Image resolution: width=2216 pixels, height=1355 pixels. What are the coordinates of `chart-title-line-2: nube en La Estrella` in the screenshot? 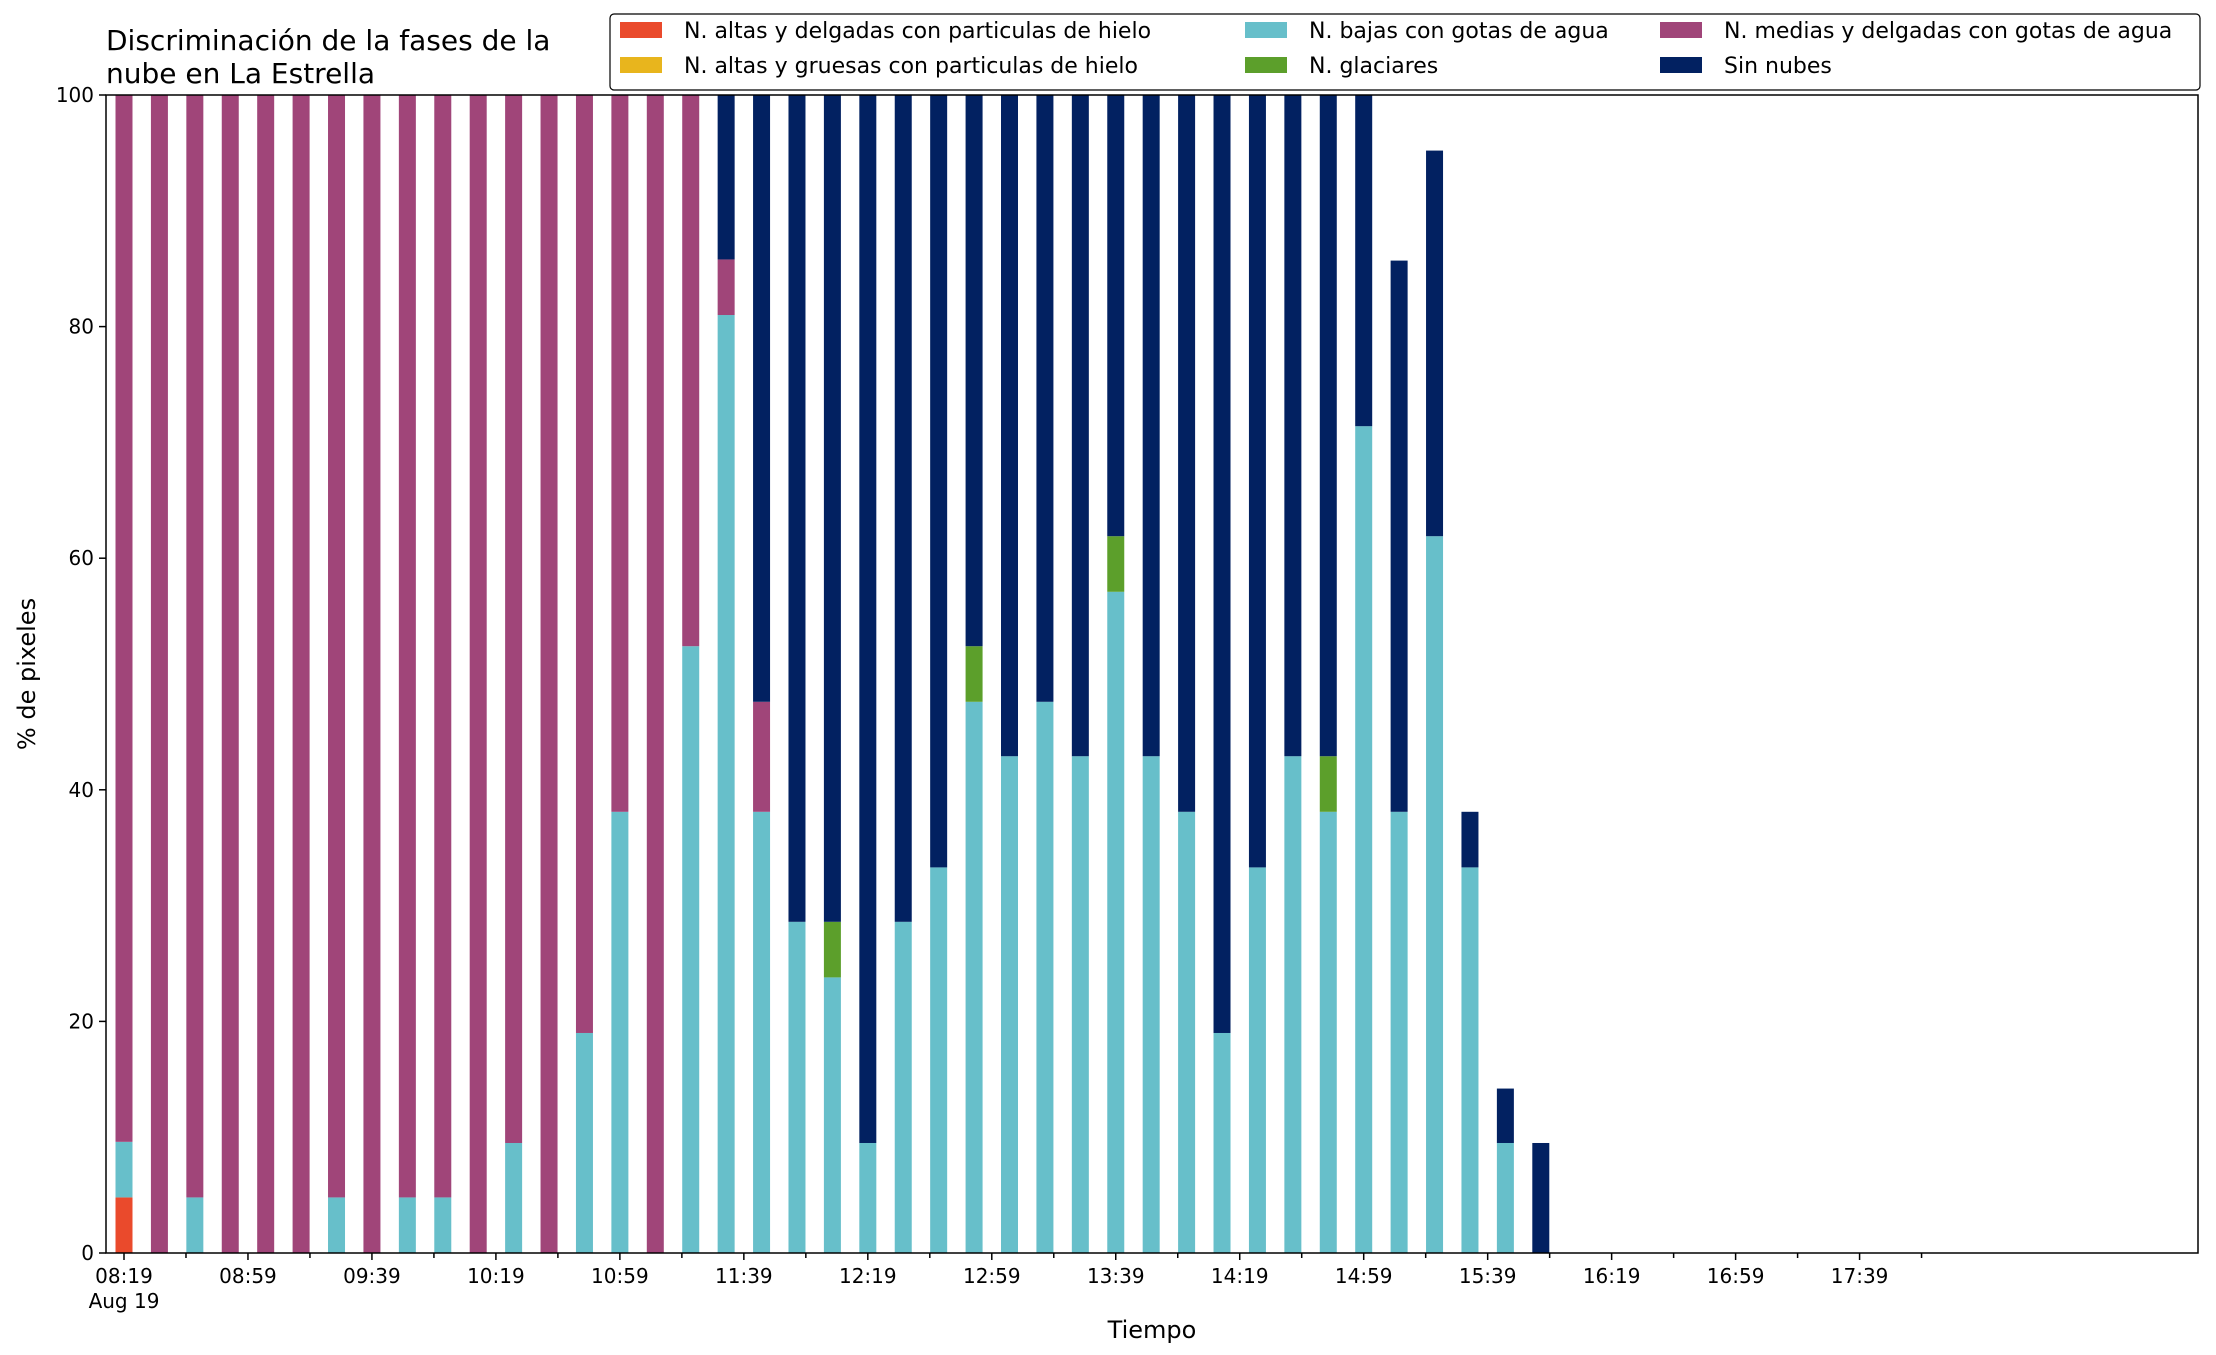 It's located at (240, 73).